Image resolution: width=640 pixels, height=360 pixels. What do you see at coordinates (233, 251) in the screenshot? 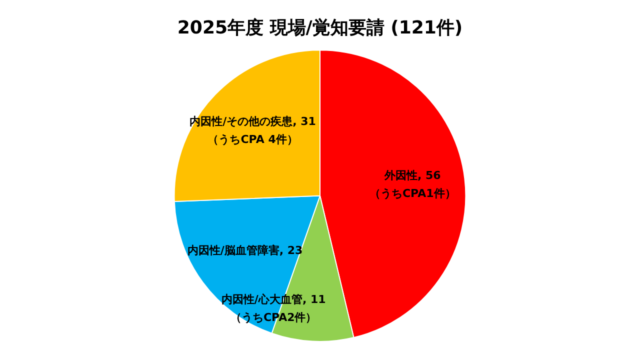
I see `slice-label: 内因性/脳血管障害` at bounding box center [233, 251].